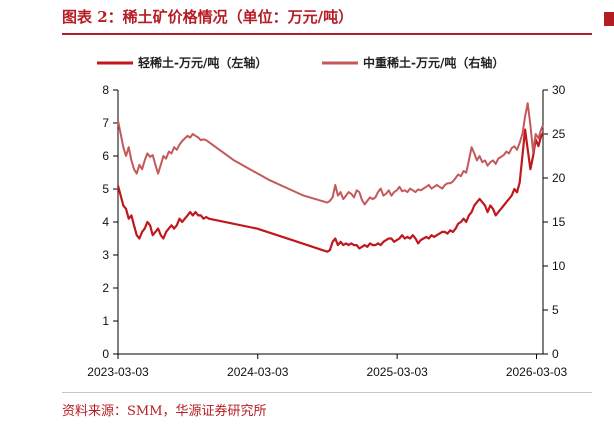 The width and height of the screenshot is (614, 430). I want to click on x-tick-label: 2024-03-03, so click(258, 372).